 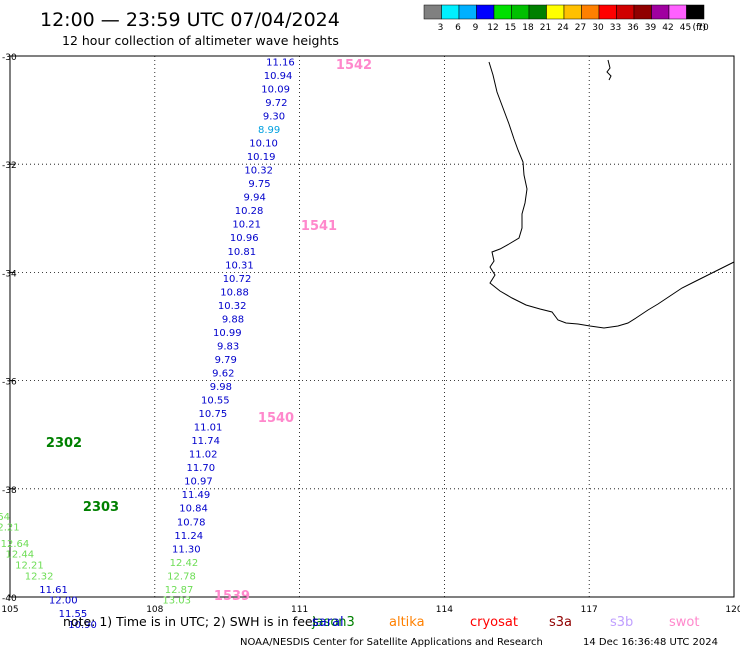 What do you see at coordinates (458, 28) in the screenshot?
I see `colorbar-label: 6` at bounding box center [458, 28].